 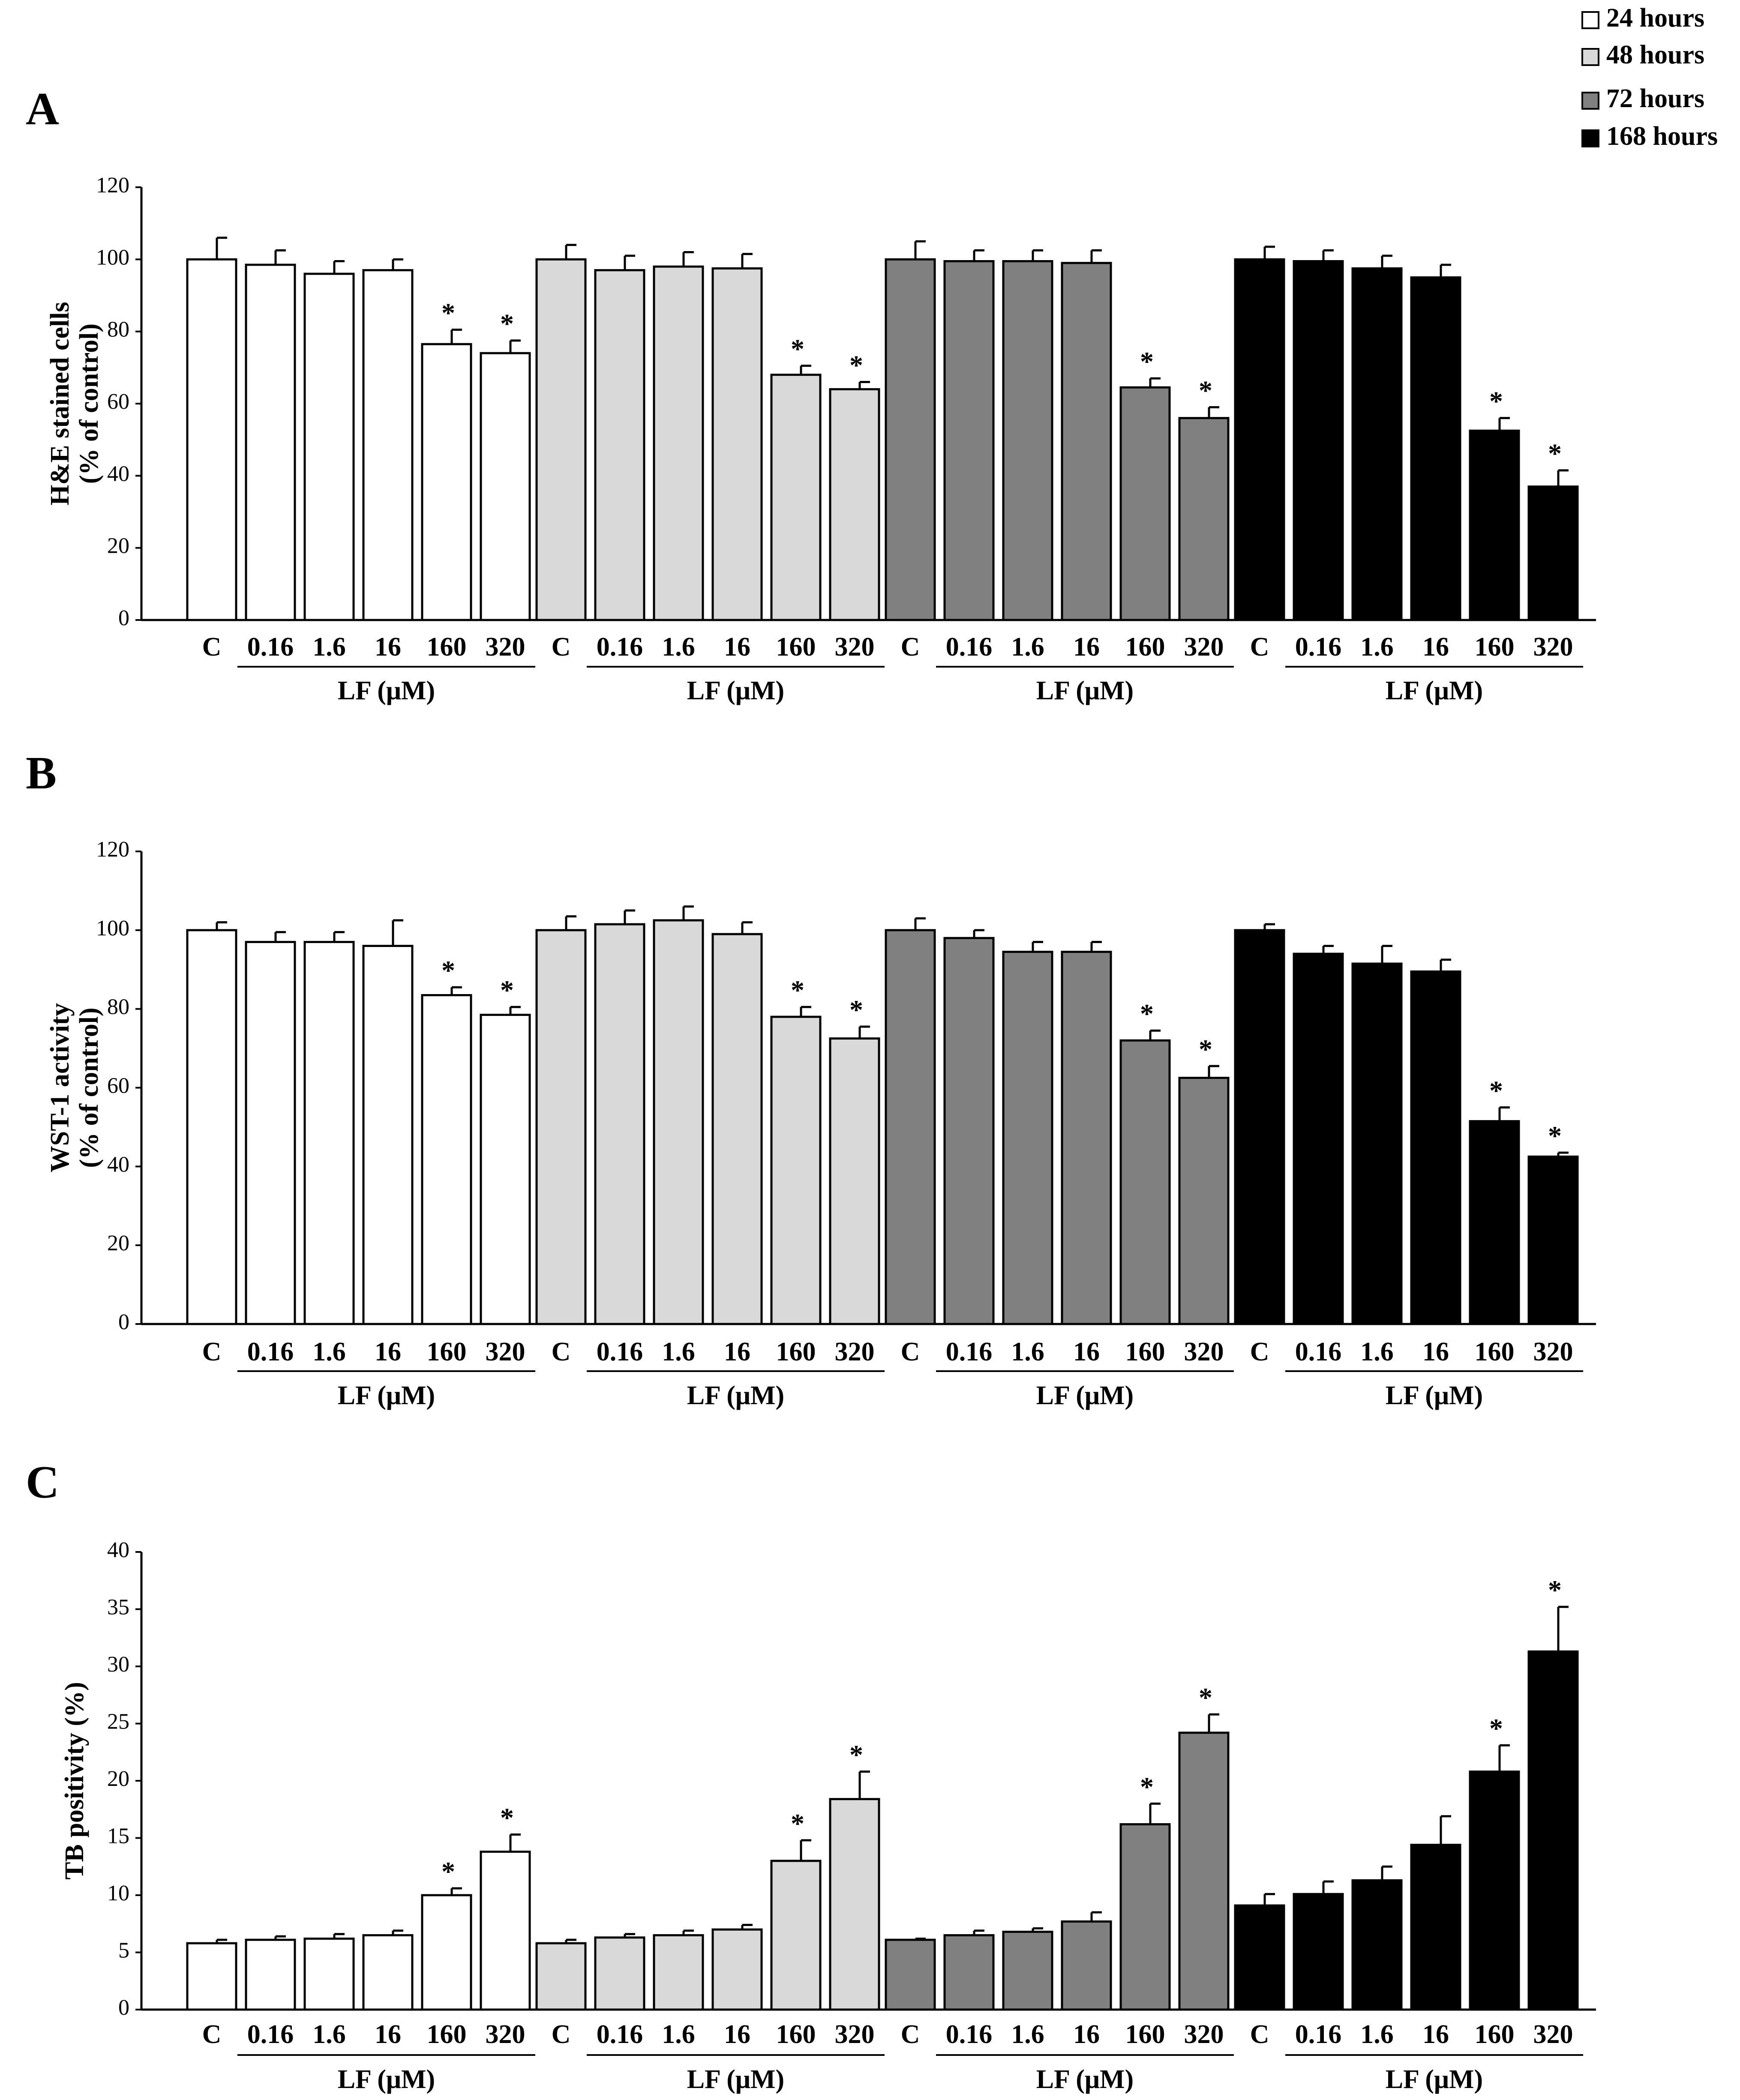 I want to click on x-tick-label-A-s1-c2: 1.6, so click(x=678, y=647).